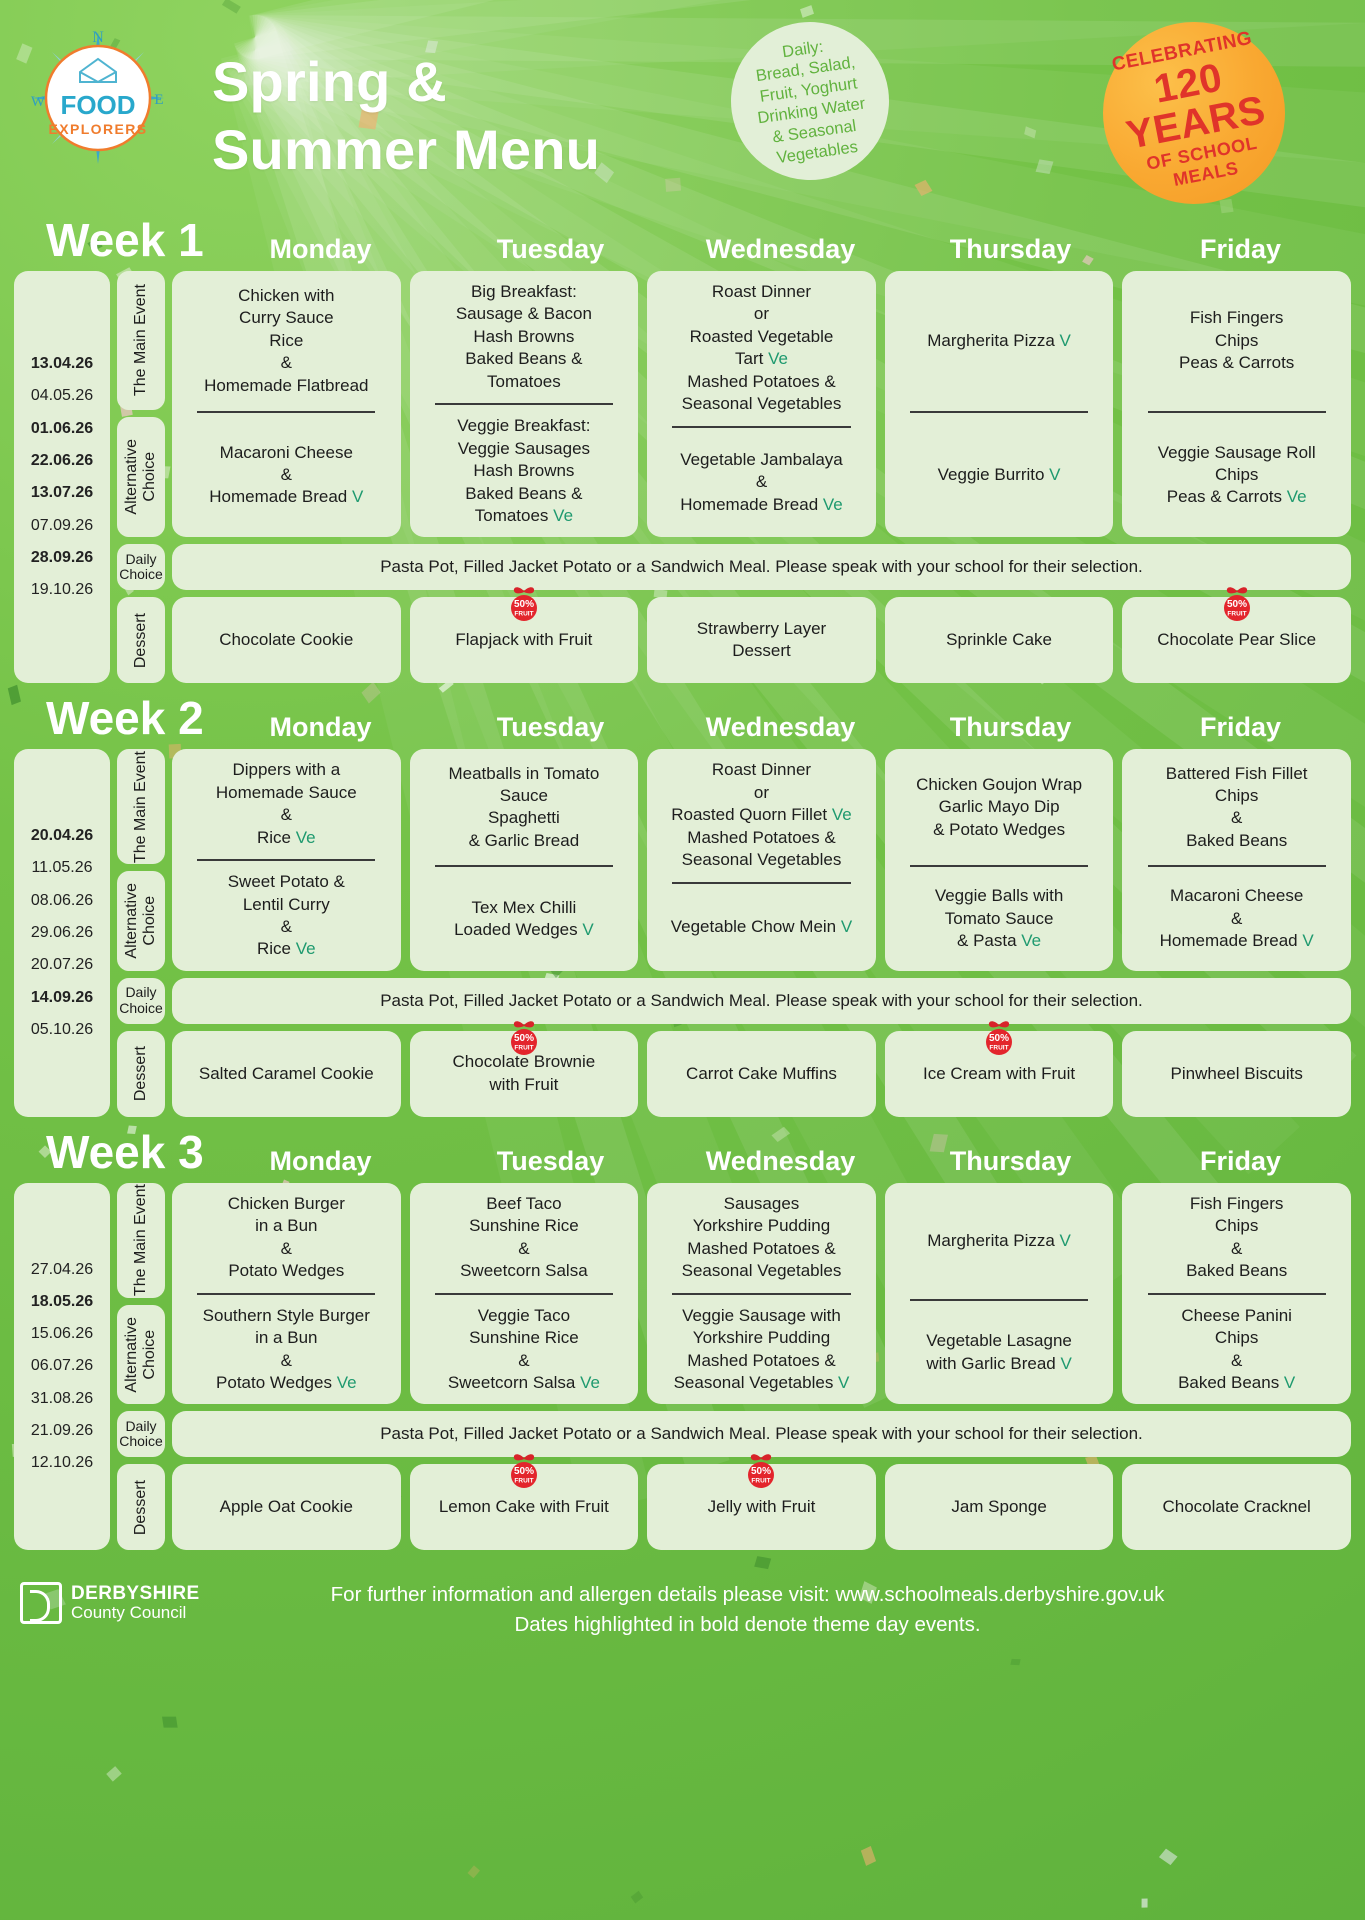 The image size is (1365, 1920). I want to click on dessert-cell: Apple Oat Cookie, so click(286, 1507).